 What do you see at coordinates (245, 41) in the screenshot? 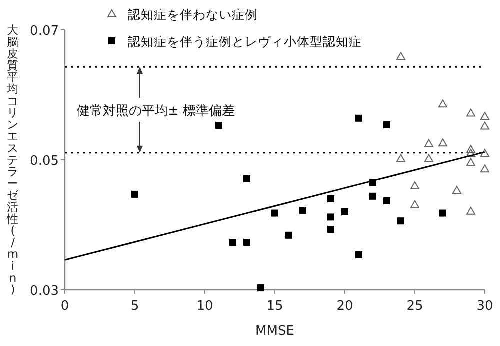
I see `legend-label: 認知症を伴う症例とレヴィ小体型認知症` at bounding box center [245, 41].